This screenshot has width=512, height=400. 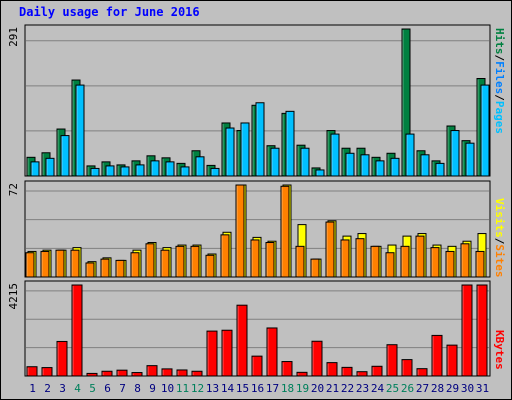 What do you see at coordinates (332, 388) in the screenshot?
I see `x-tick-label: 21` at bounding box center [332, 388].